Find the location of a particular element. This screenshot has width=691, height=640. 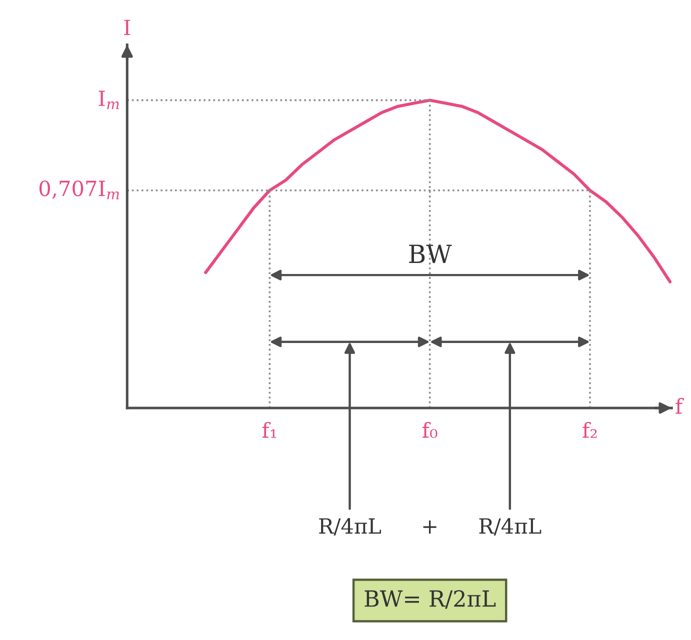

y-axis-title: I is located at coordinates (127, 28).